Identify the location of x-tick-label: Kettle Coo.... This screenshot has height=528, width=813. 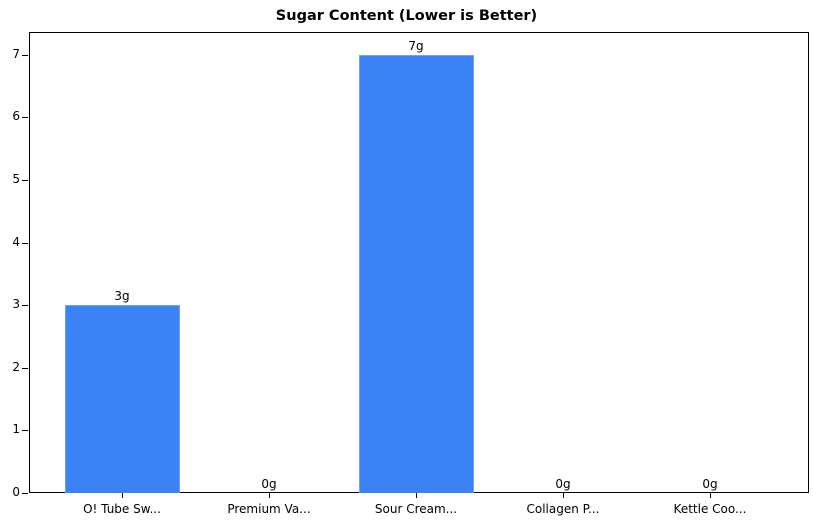
(710, 509).